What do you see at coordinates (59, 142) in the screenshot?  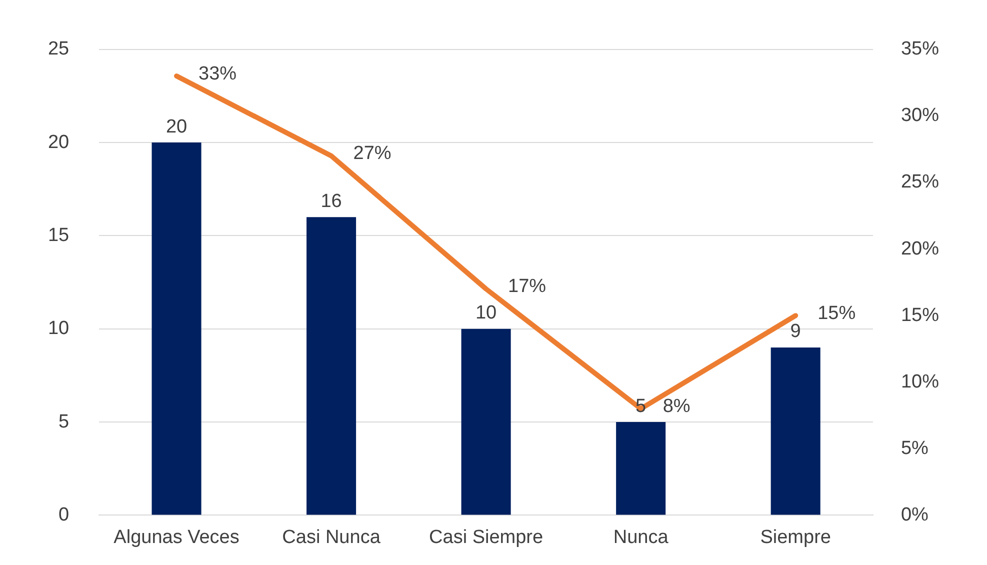 I see `y-tick-label: 20` at bounding box center [59, 142].